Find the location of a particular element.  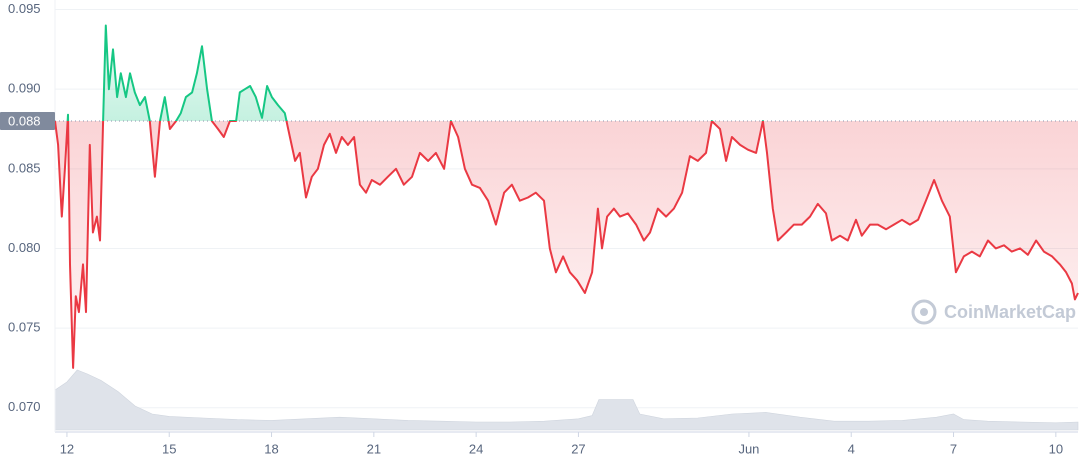

x-tick-label: 15 is located at coordinates (169, 448).